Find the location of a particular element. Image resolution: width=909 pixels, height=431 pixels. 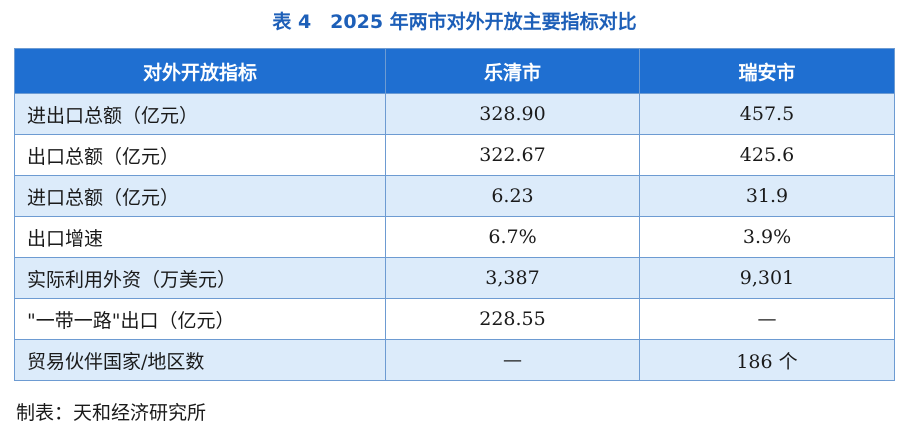

row-label: 进出口总额（亿元） is located at coordinates (200, 114).